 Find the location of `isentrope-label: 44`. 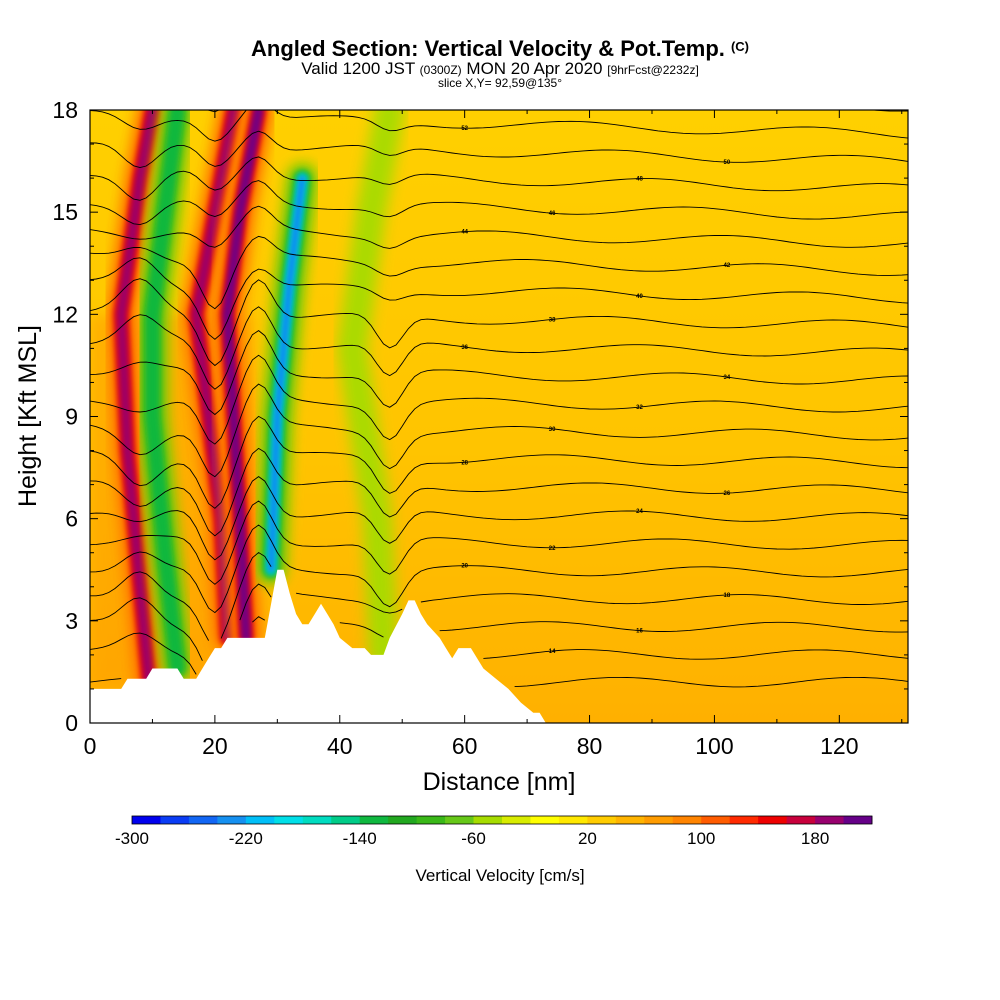

isentrope-label: 44 is located at coordinates (464, 233).